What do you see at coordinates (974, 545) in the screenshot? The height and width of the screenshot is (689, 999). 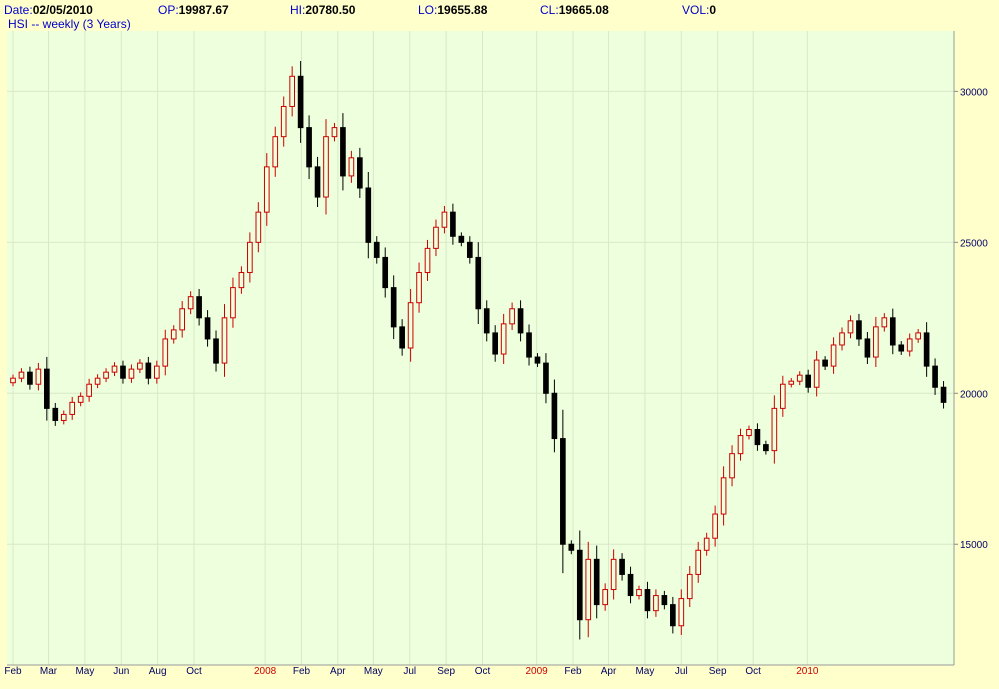 I see `y-tick-label: 15000` at bounding box center [974, 545].